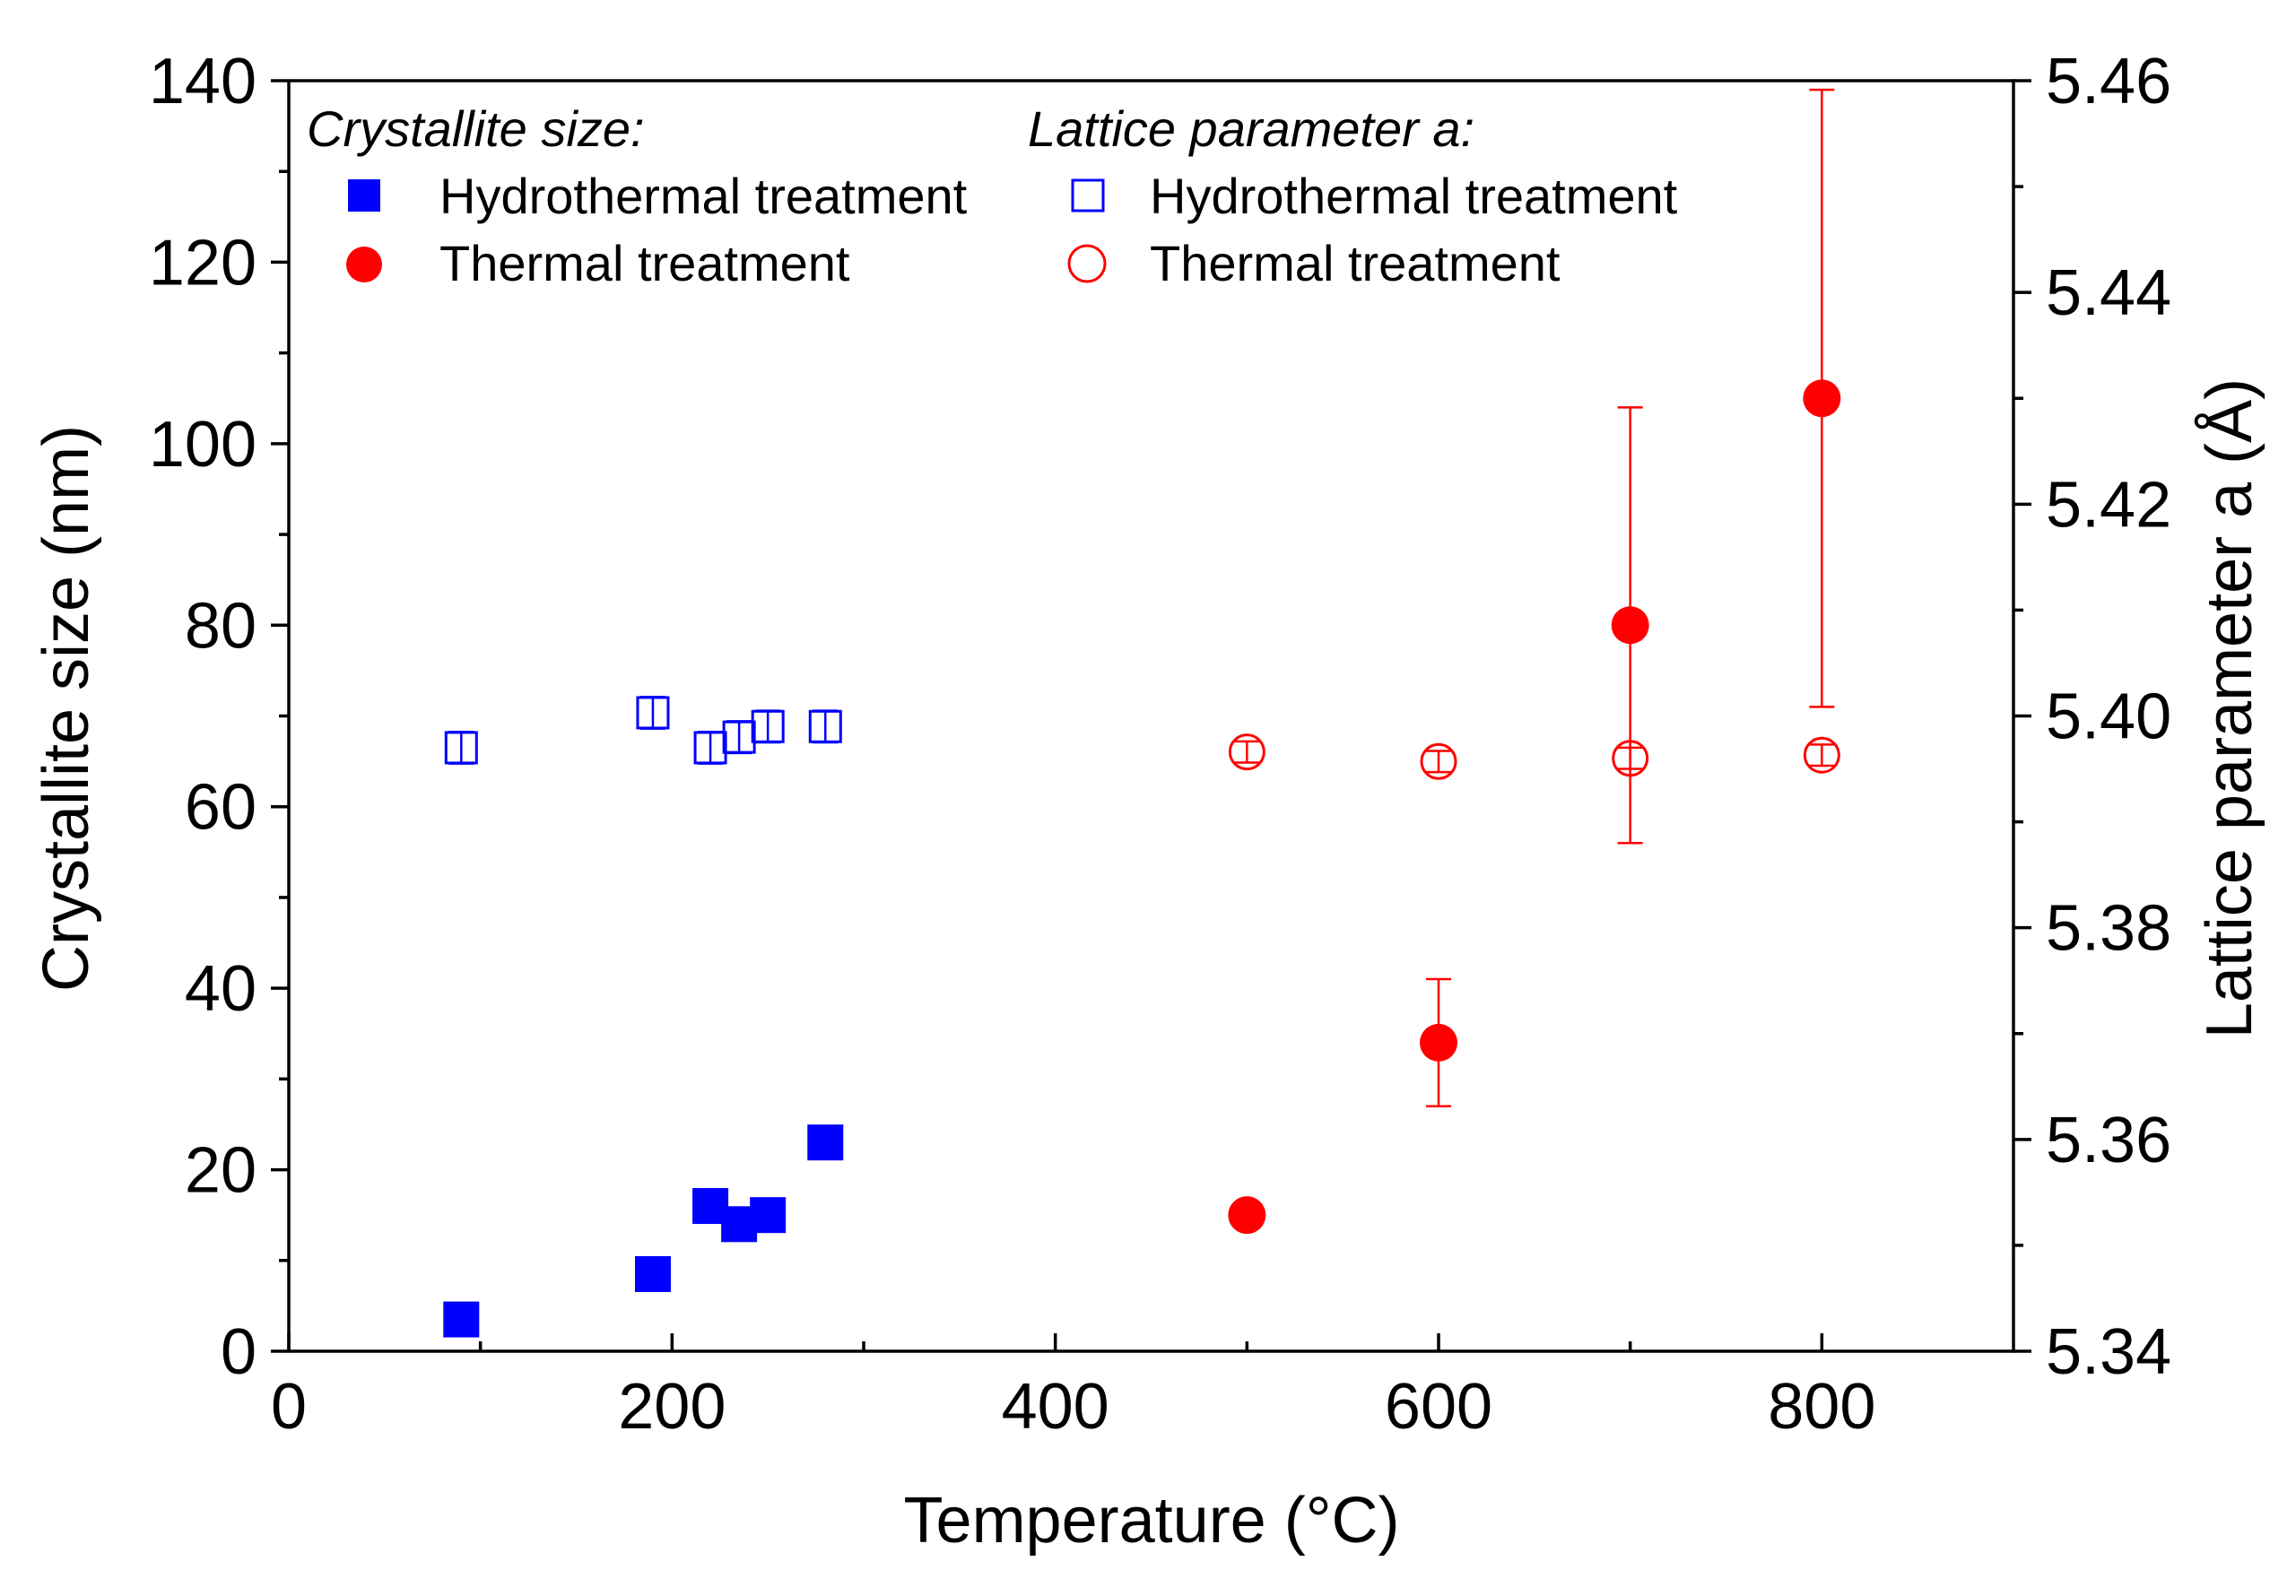 The image size is (2296, 1596). What do you see at coordinates (1088, 196) in the screenshot?
I see `legend-marker-hydrothermal-lattice` at bounding box center [1088, 196].